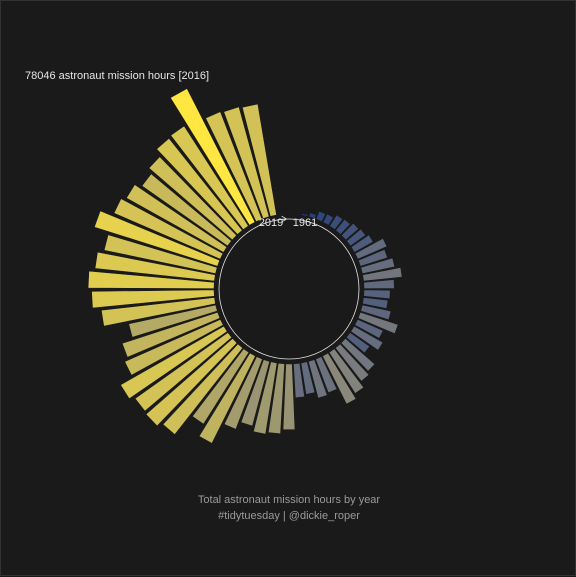 The width and height of the screenshot is (576, 577). What do you see at coordinates (151, 279) in the screenshot?
I see `bar-2006` at bounding box center [151, 279].